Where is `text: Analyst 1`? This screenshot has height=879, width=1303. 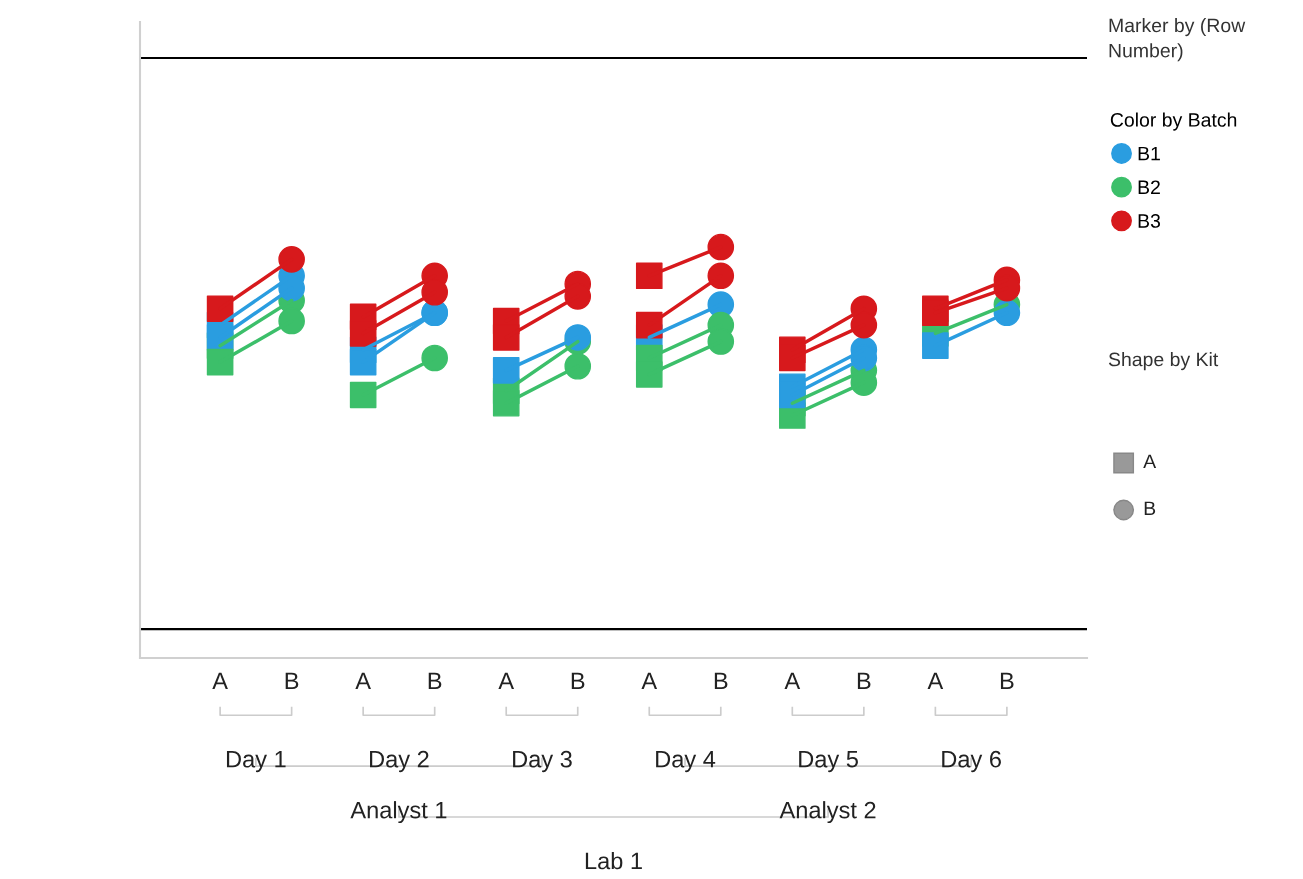 text: Analyst 1 is located at coordinates (398, 812).